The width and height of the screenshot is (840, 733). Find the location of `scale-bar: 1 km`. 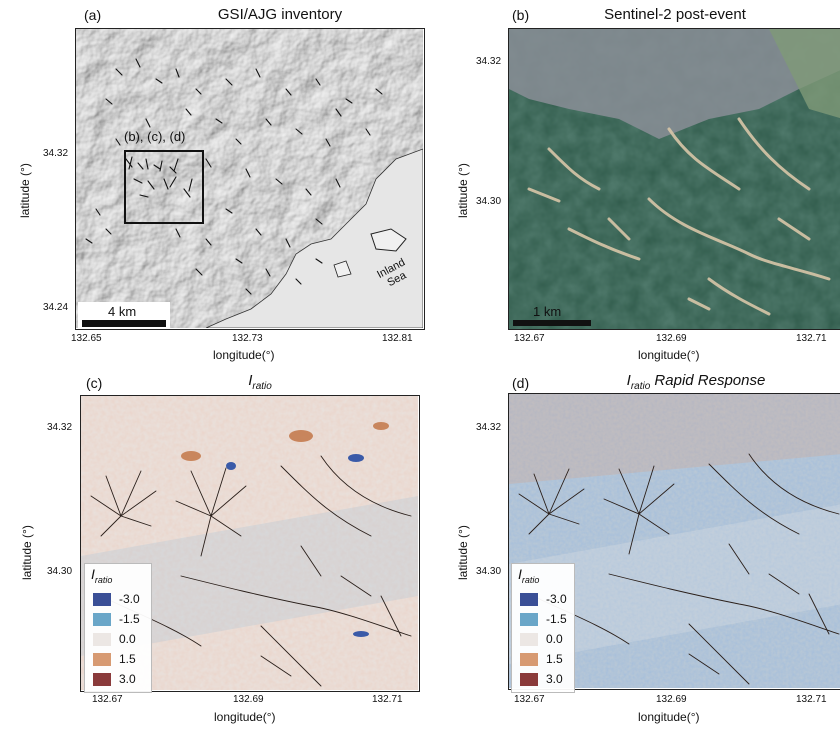

scale-bar: 1 km is located at coordinates (553, 315).